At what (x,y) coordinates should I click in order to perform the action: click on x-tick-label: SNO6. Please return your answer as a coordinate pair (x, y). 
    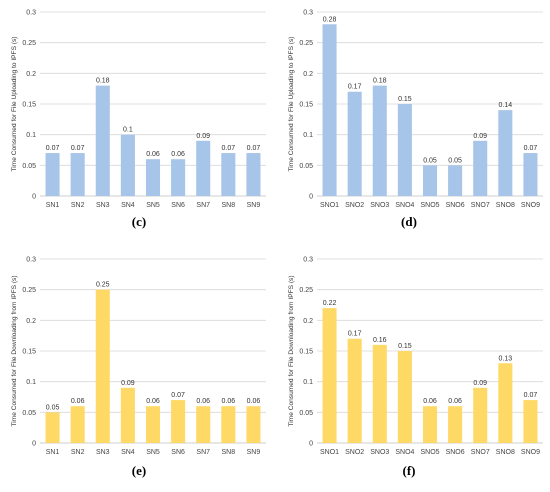
    Looking at the image, I should click on (455, 452).